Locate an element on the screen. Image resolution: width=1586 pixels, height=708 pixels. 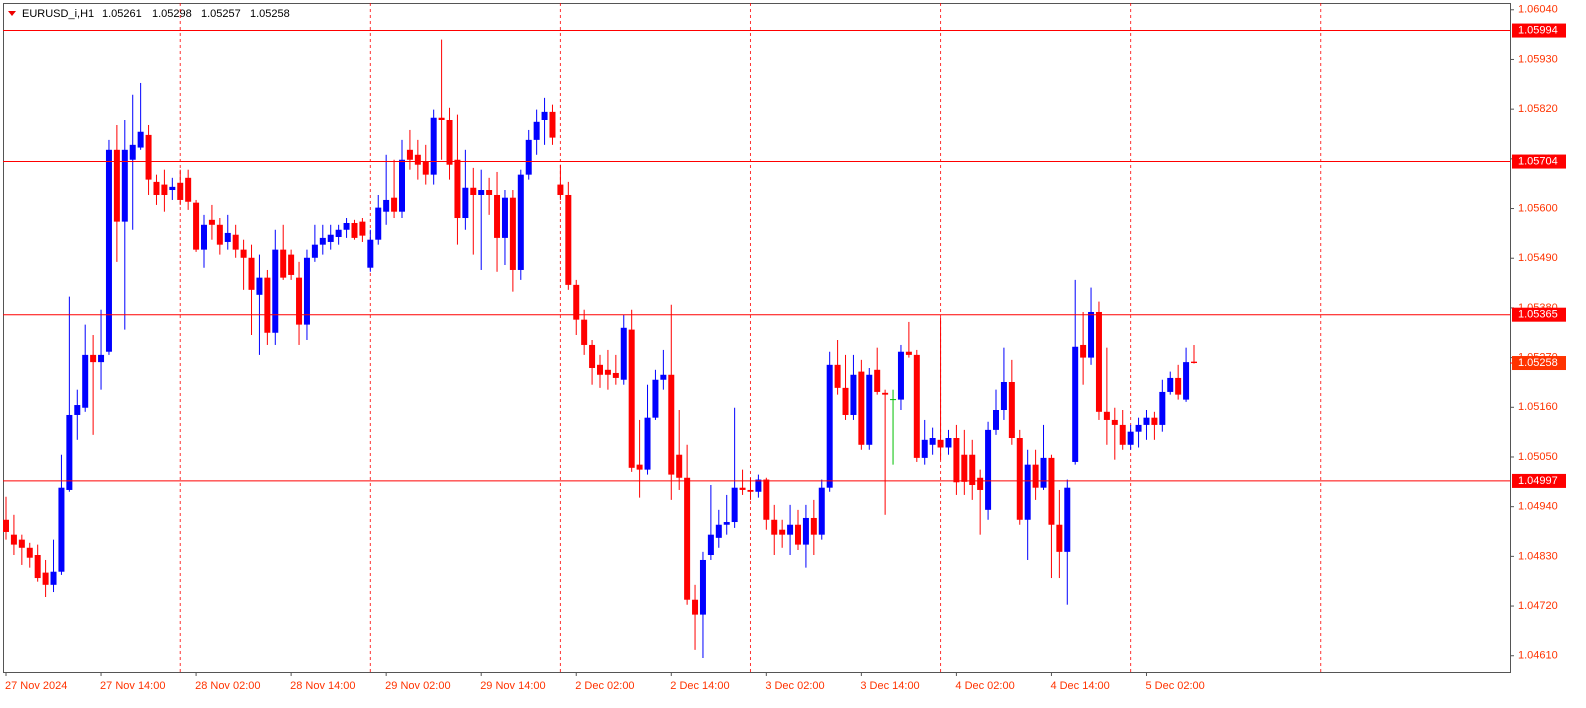
x-tick-label: 4 Dec 02:00 is located at coordinates (984, 686).